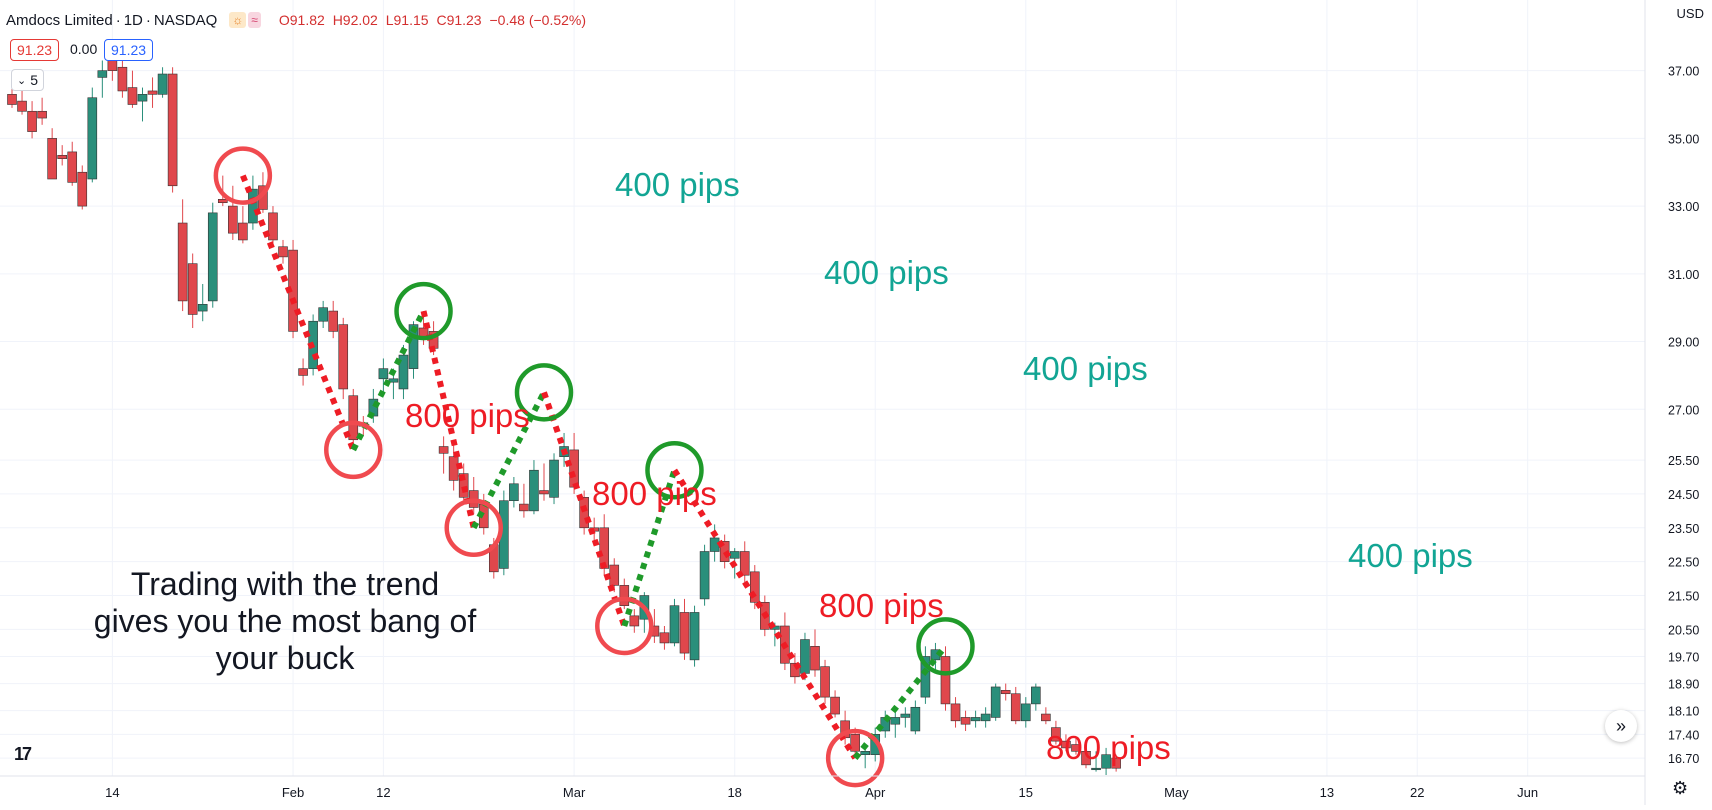  I want to click on low-value: L91.15, so click(407, 20).